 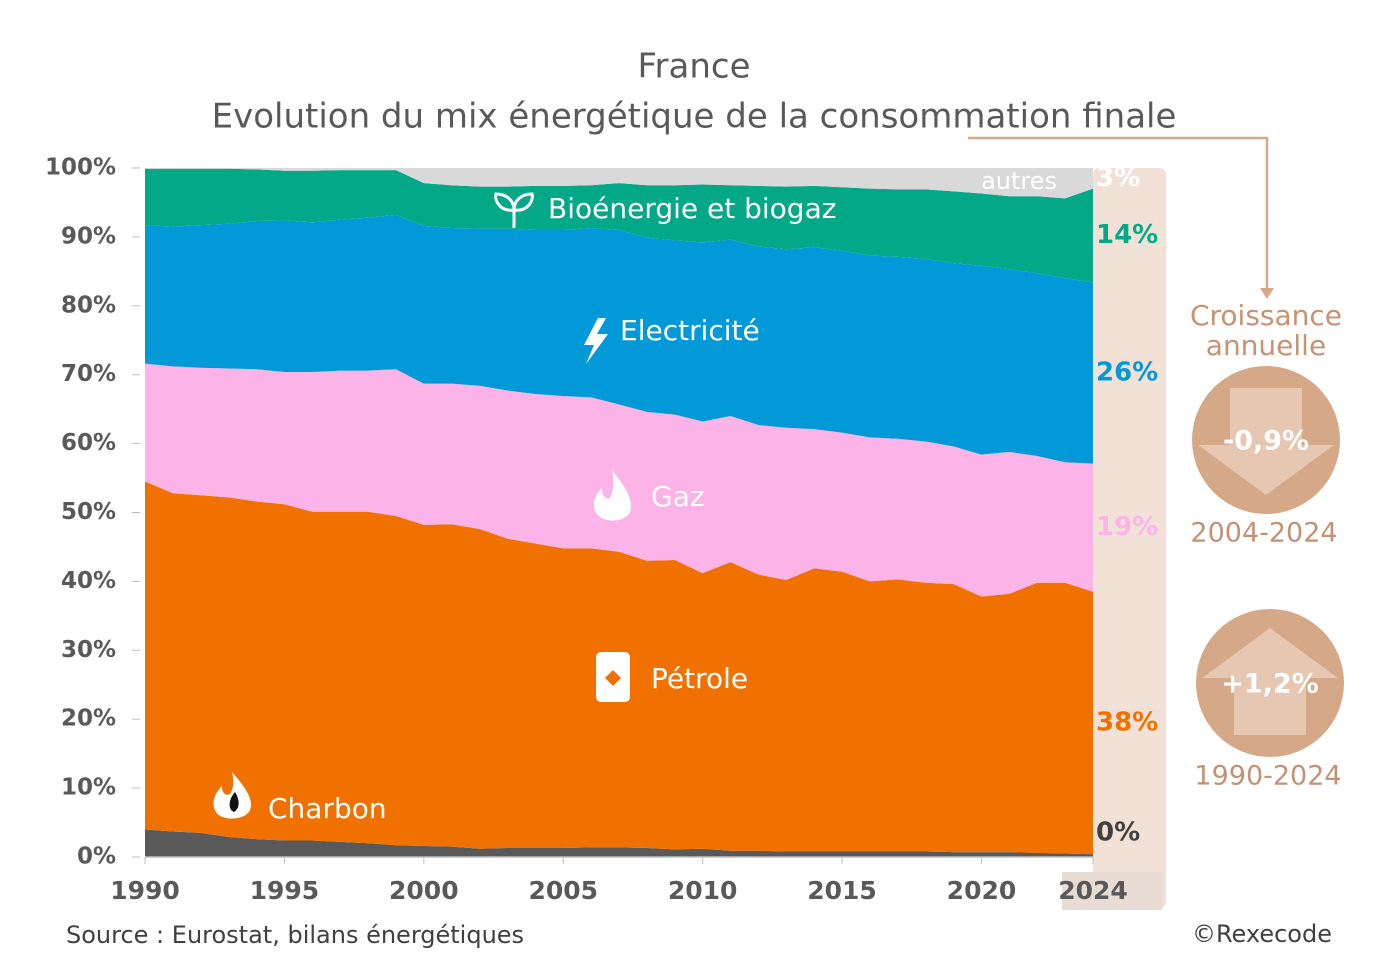 I want to click on growth-value: -0,9%, so click(x=1266, y=441).